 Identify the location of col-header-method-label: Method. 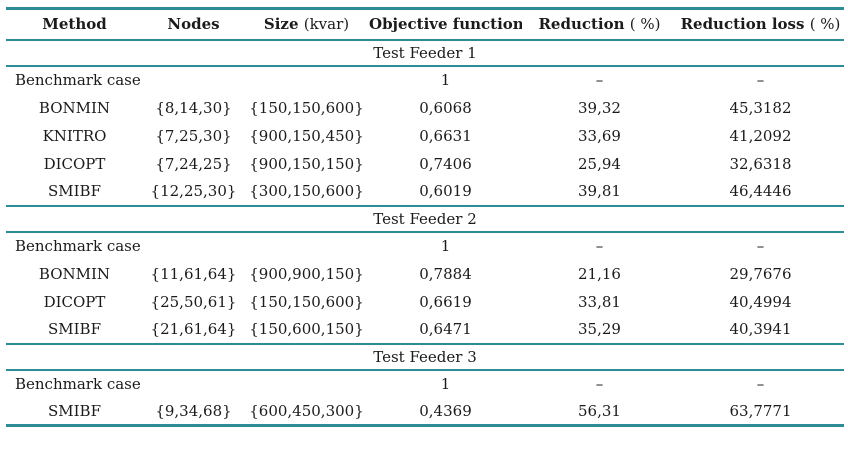
(74, 24).